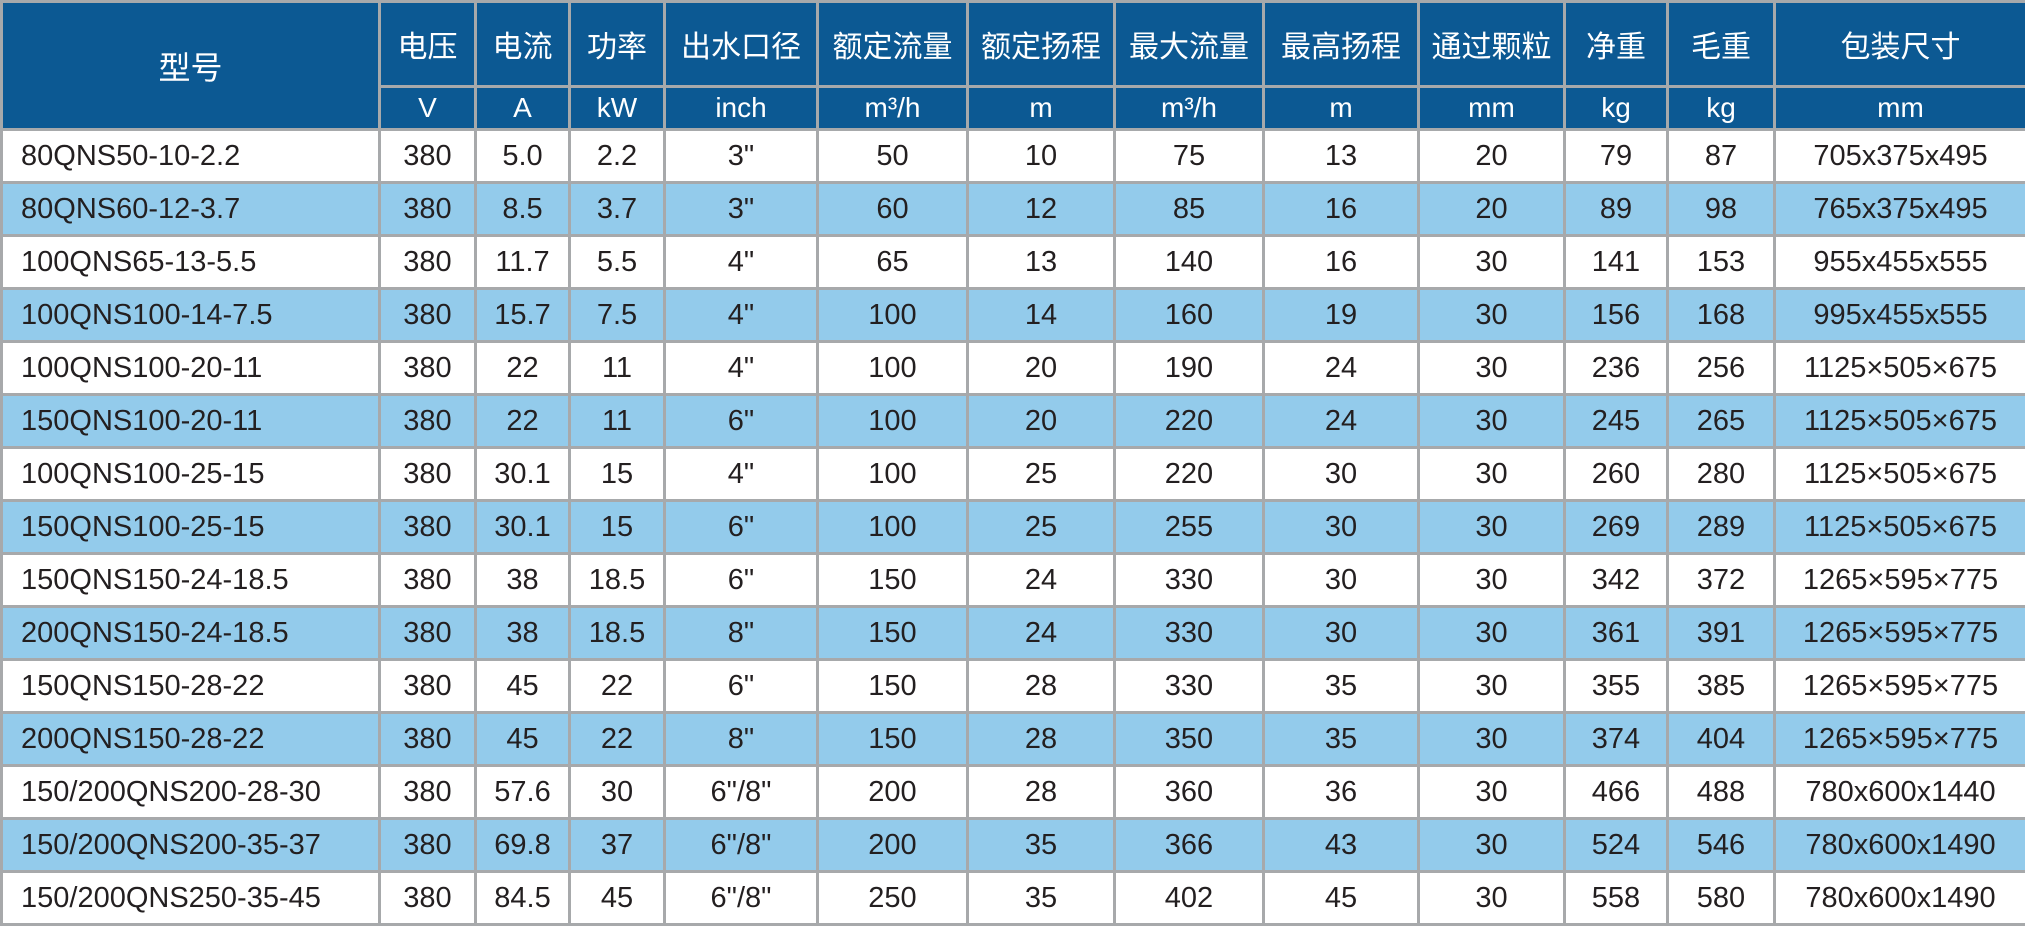 This screenshot has width=2025, height=930. I want to click on value-cell: 280, so click(1721, 474).